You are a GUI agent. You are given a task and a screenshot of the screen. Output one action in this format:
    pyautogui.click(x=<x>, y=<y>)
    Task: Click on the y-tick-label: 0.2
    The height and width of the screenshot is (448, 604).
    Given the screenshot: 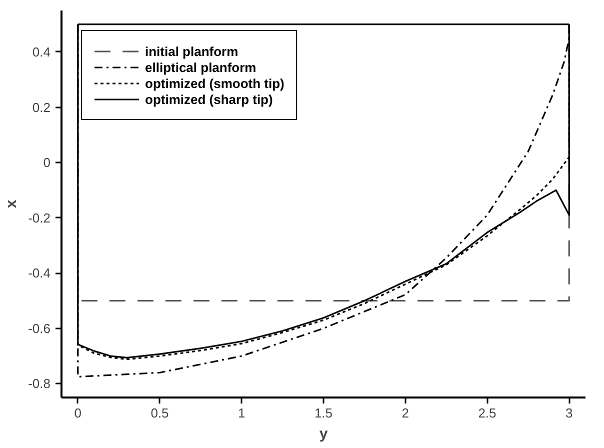 What is the action you would take?
    pyautogui.click(x=41, y=107)
    